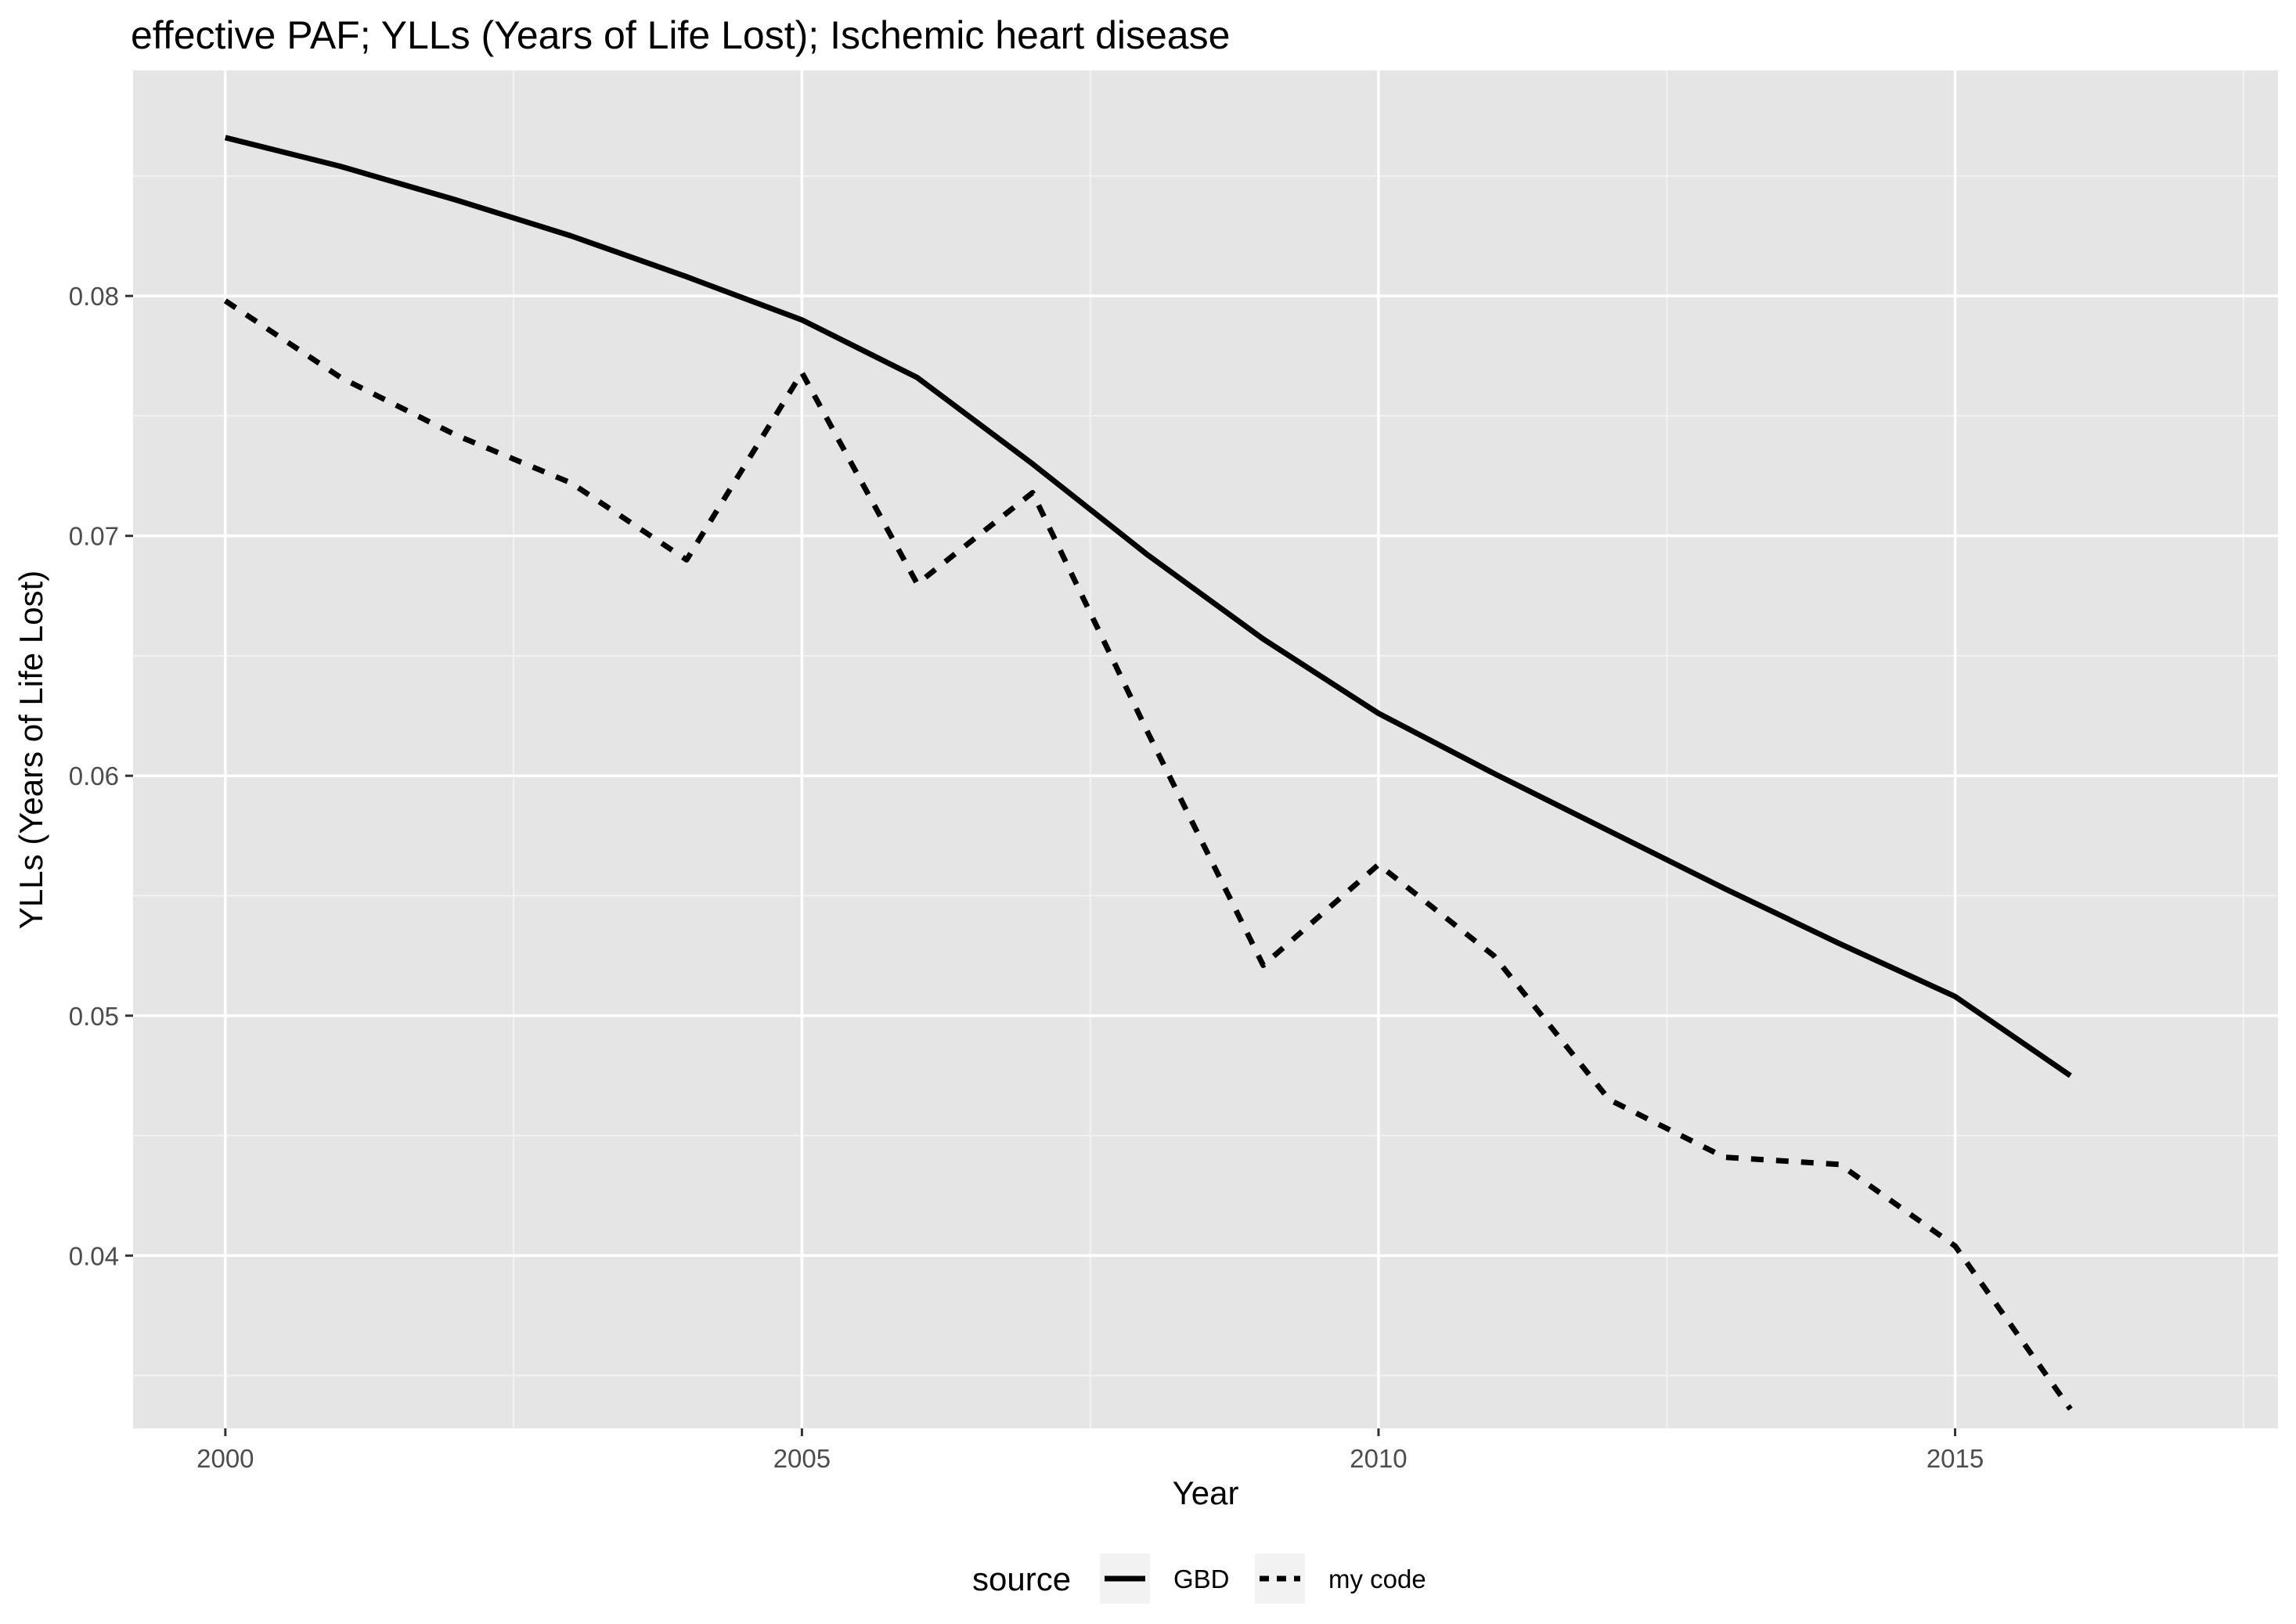  I want to click on y-axis: 0.04 0.05 0.06 0.07 0.08, so click(101, 776).